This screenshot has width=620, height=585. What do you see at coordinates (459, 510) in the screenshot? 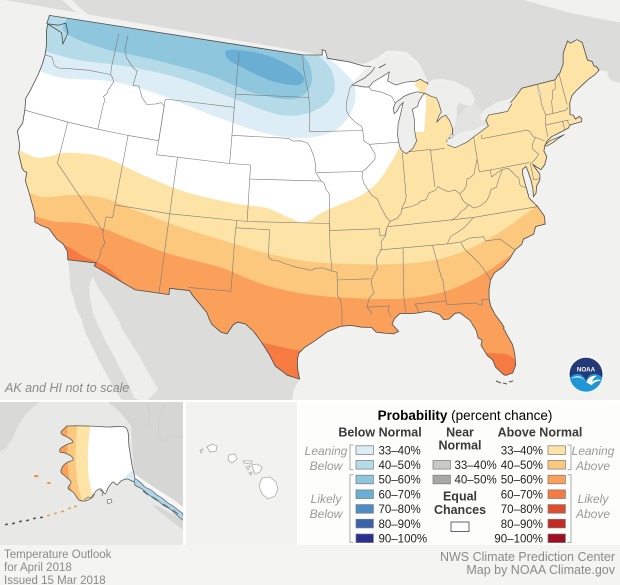
I see `svg-text: Chances` at bounding box center [459, 510].